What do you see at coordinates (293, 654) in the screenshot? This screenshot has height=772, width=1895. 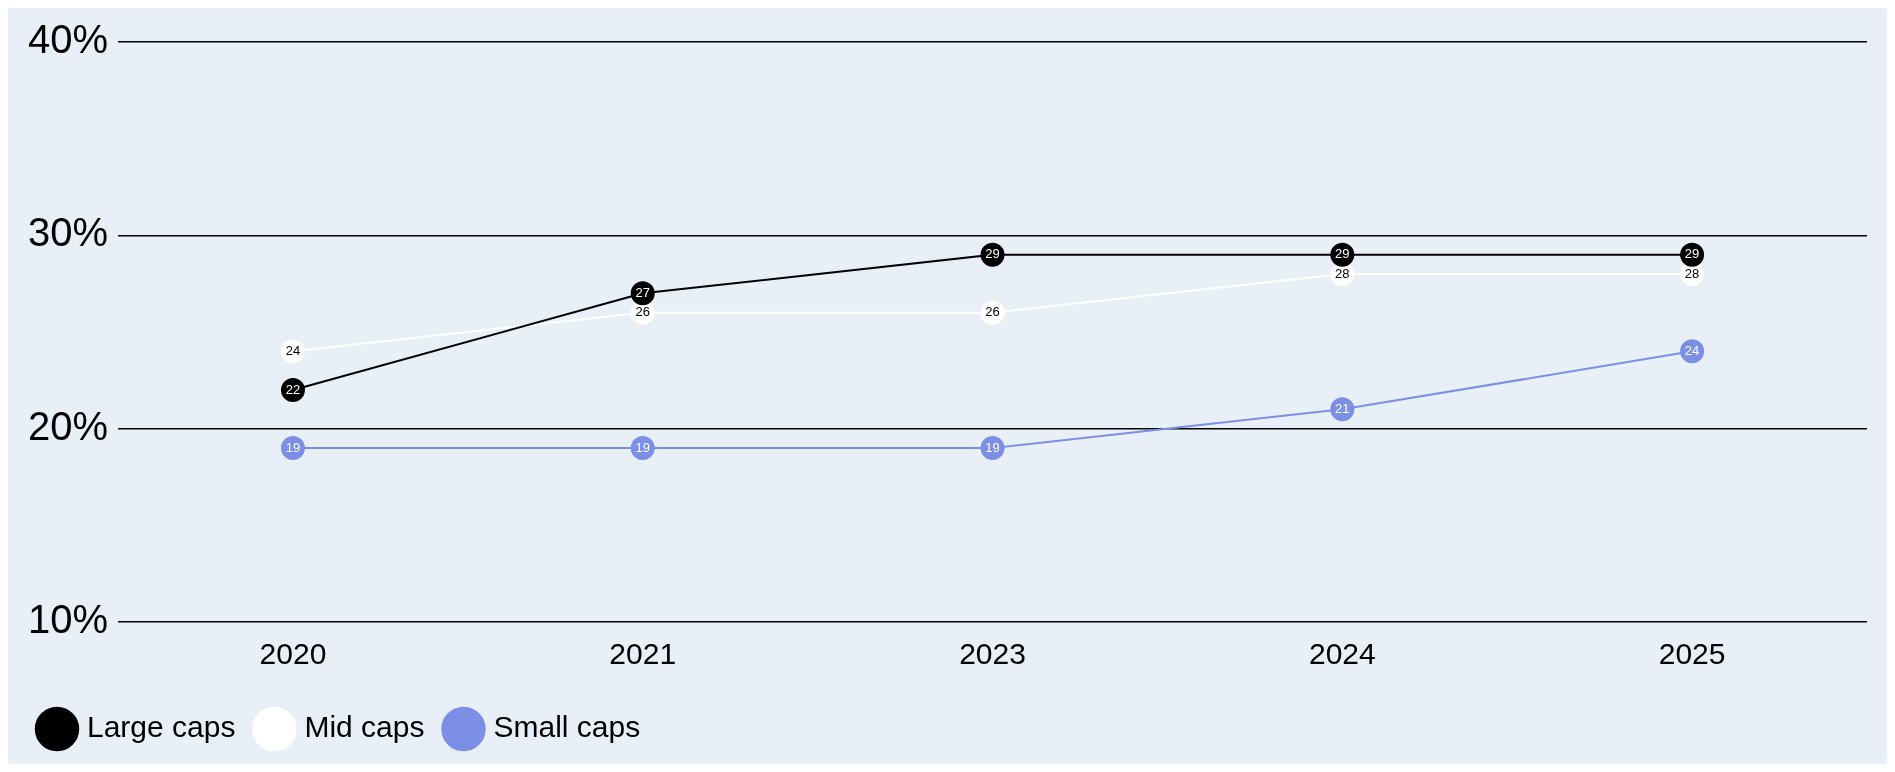 I see `x-tick-label: 2020` at bounding box center [293, 654].